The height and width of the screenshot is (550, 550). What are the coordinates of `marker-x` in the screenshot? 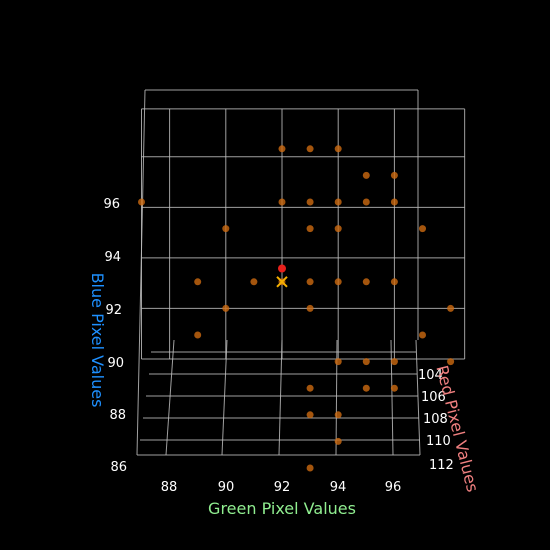 It's located at (282, 282).